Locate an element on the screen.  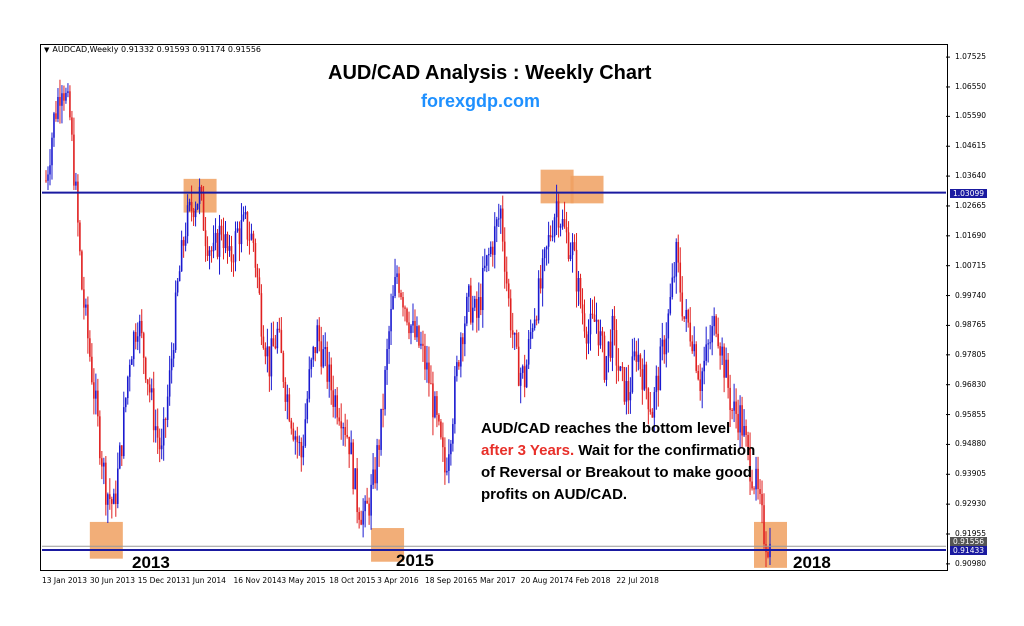
dropdown-triangle-icon: ▼ is located at coordinates (47, 50).